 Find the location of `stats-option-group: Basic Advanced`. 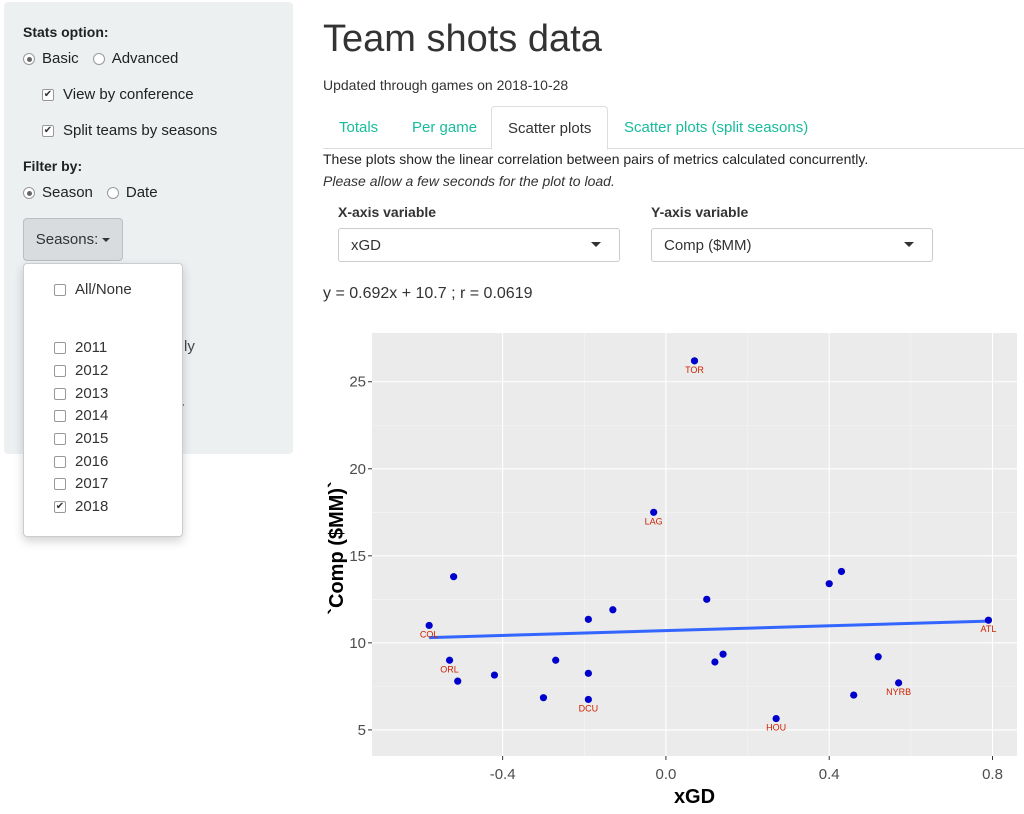

stats-option-group: Basic Advanced is located at coordinates (100, 58).